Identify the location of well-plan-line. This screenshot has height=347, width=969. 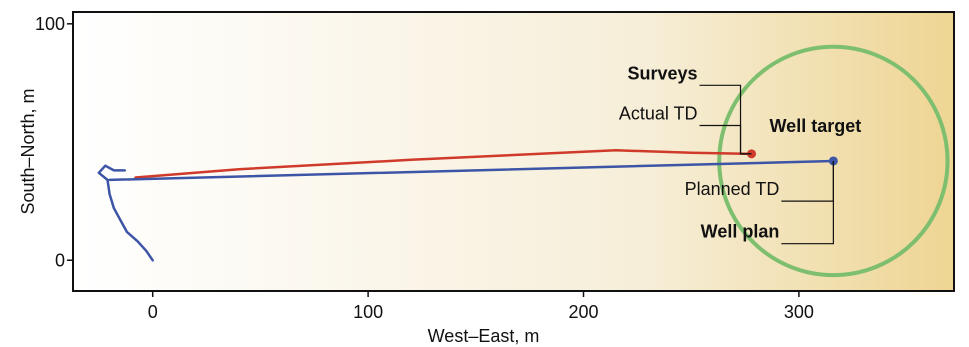
(471, 170).